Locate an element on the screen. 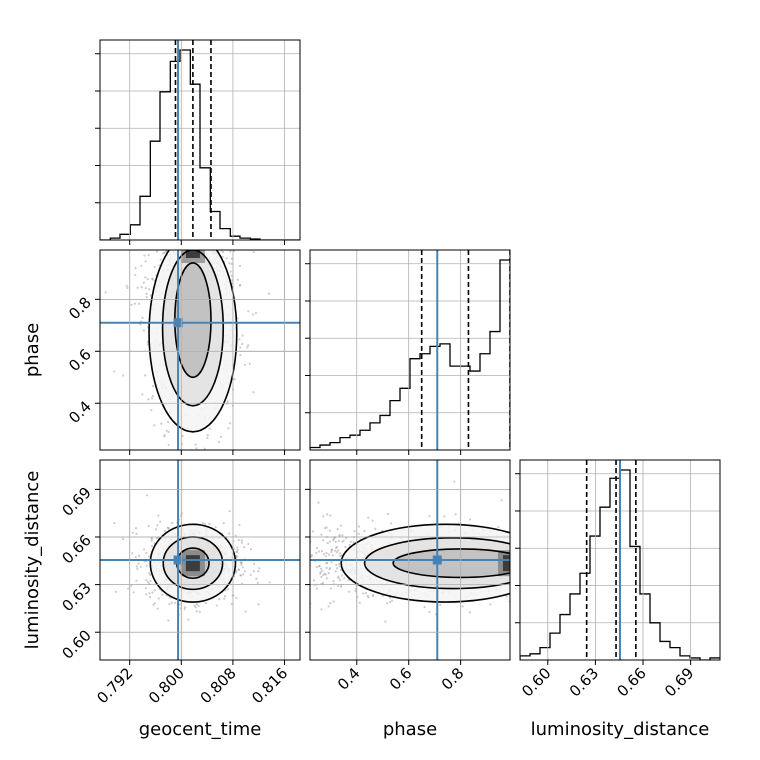  x-tick-label: 0.808 is located at coordinates (218, 685).